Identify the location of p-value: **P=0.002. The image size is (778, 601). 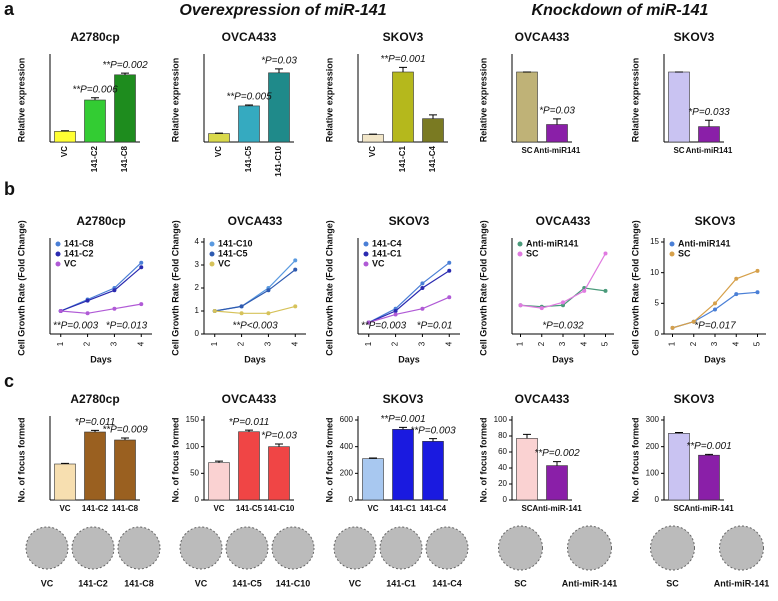
(557, 453).